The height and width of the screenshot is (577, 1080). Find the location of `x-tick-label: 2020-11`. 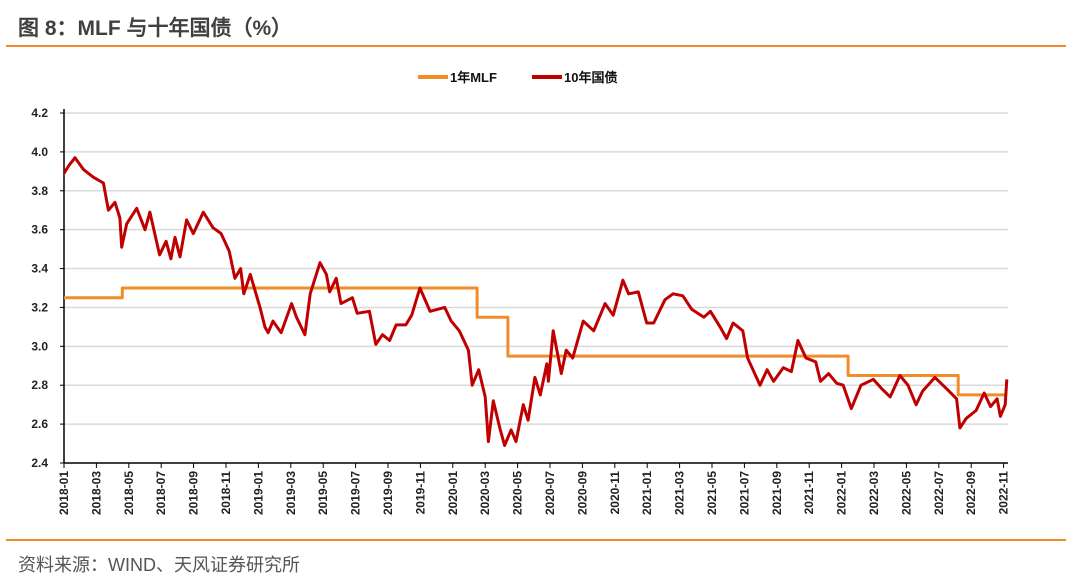

x-tick-label: 2020-11 is located at coordinates (615, 493).